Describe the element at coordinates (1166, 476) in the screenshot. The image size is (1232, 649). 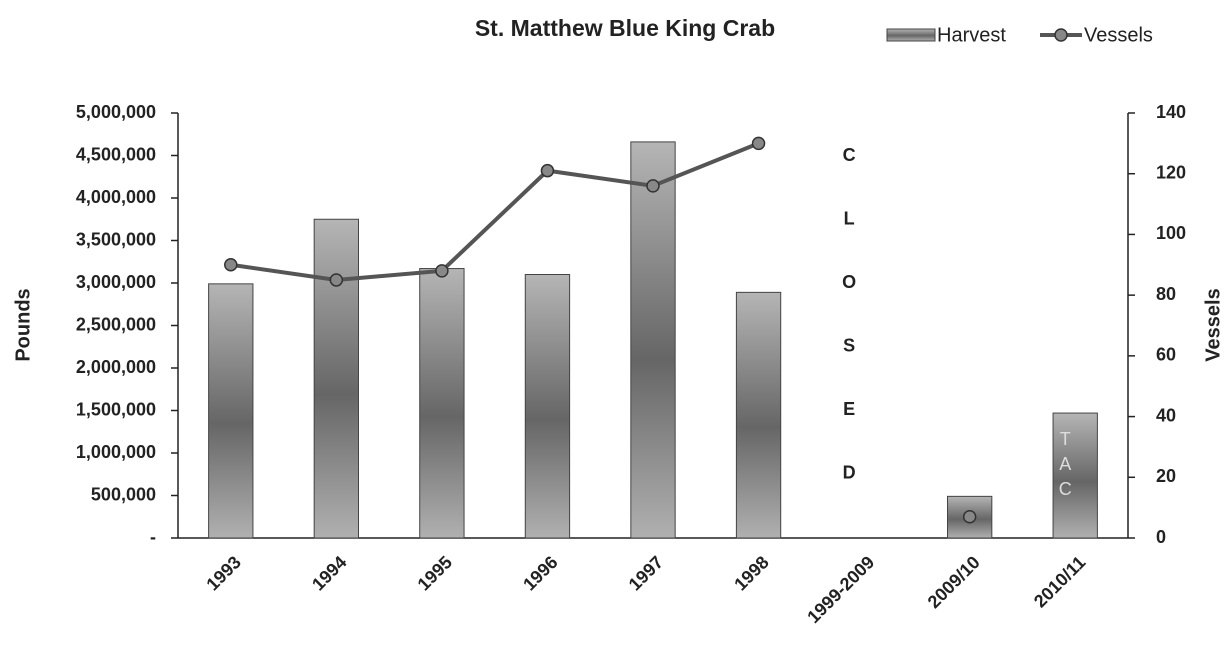
I see `y2-tick-label: 20` at that location.